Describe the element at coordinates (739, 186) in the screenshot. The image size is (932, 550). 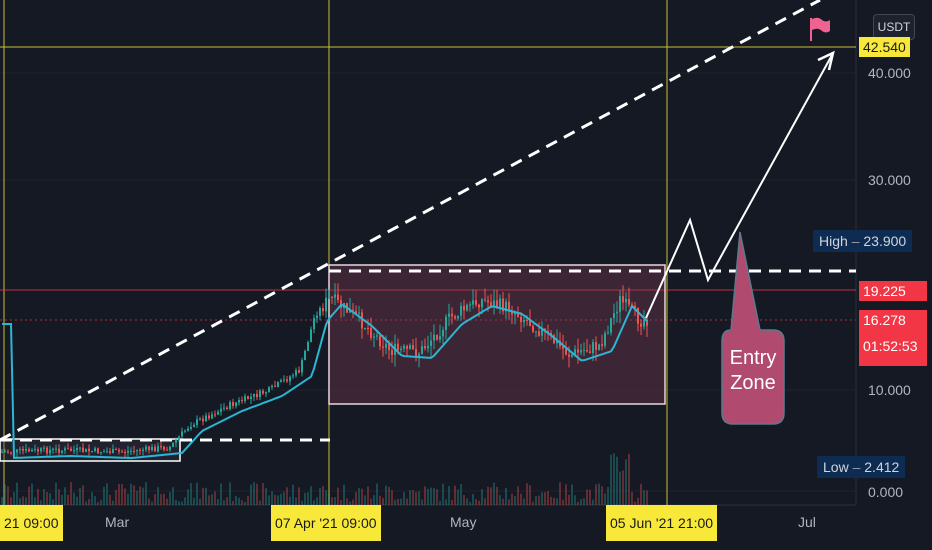
I see `projection-path` at that location.